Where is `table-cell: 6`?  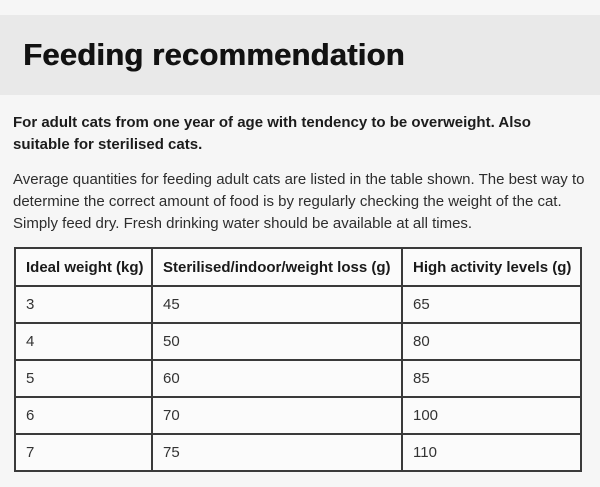 table-cell: 6 is located at coordinates (83, 415).